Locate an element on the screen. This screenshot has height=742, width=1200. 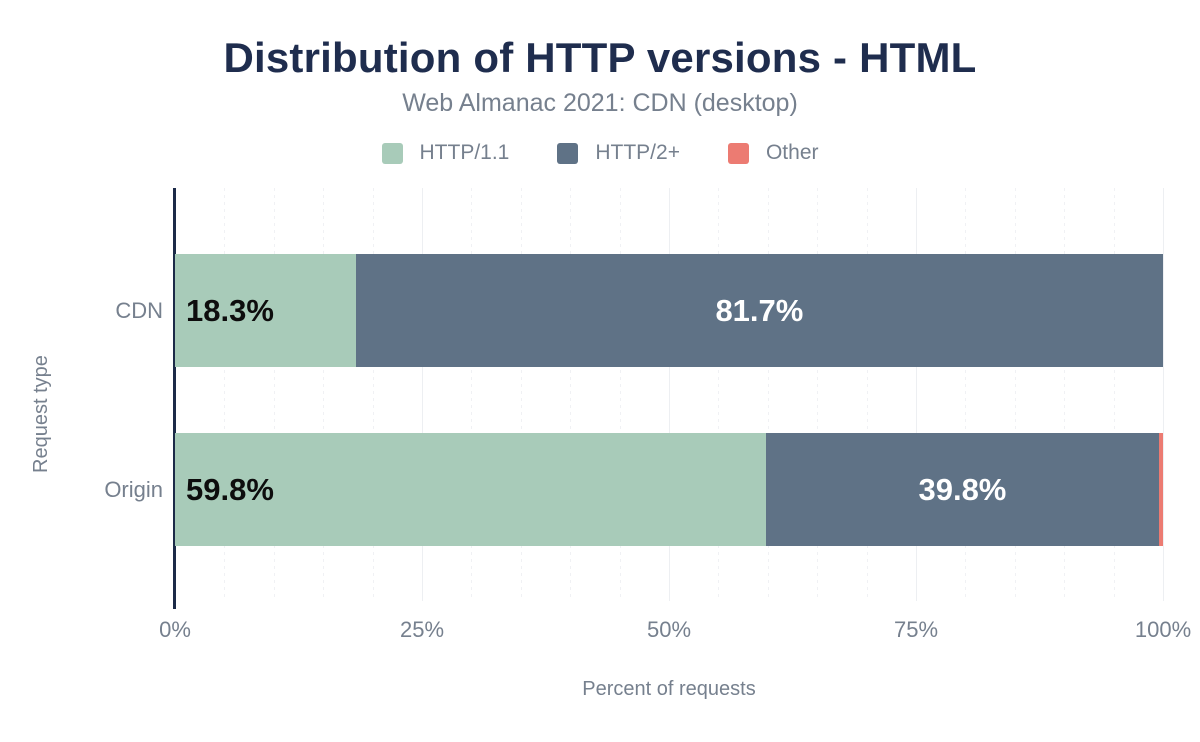
legend-item: HTTP/2+ is located at coordinates (618, 153).